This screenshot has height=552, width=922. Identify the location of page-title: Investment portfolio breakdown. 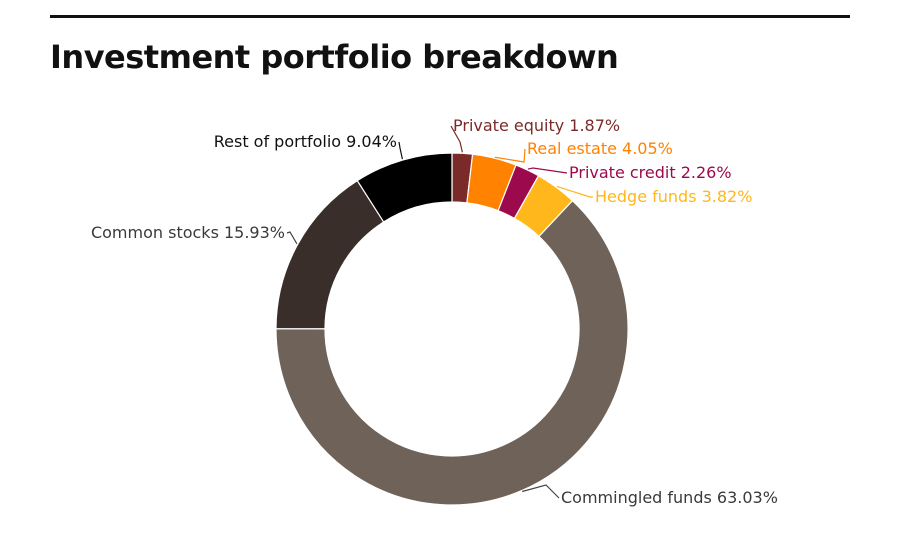
(334, 57).